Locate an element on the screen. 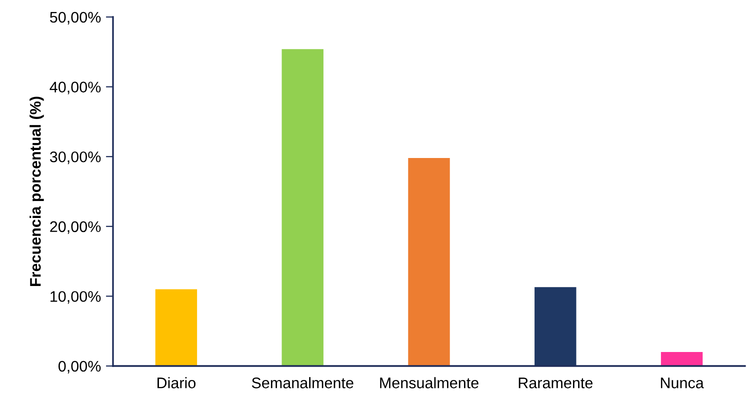 The image size is (747, 401). y-tick-label: 50,00% is located at coordinates (75, 18).